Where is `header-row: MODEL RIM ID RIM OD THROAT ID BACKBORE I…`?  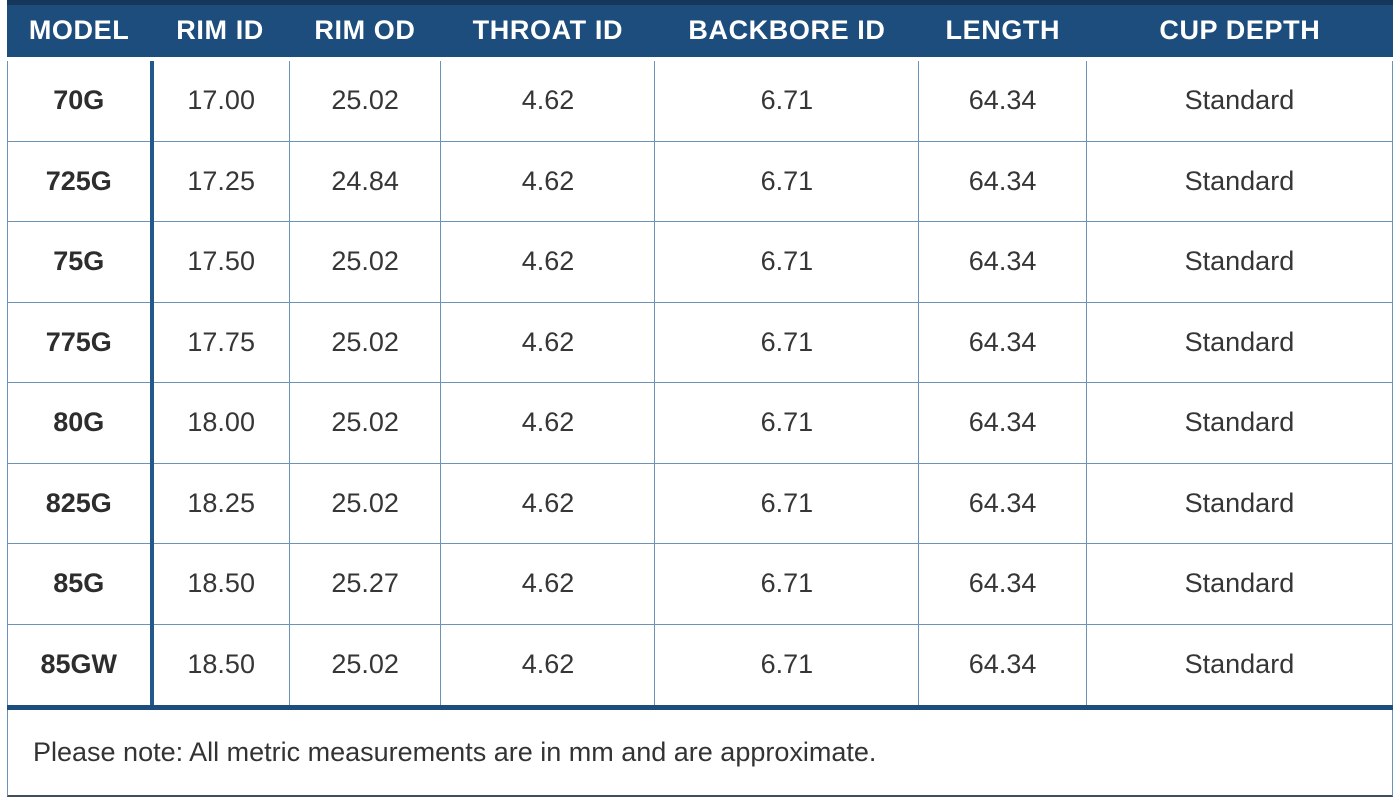
header-row: MODEL RIM ID RIM OD THROAT ID BACKBORE I… is located at coordinates (700, 28).